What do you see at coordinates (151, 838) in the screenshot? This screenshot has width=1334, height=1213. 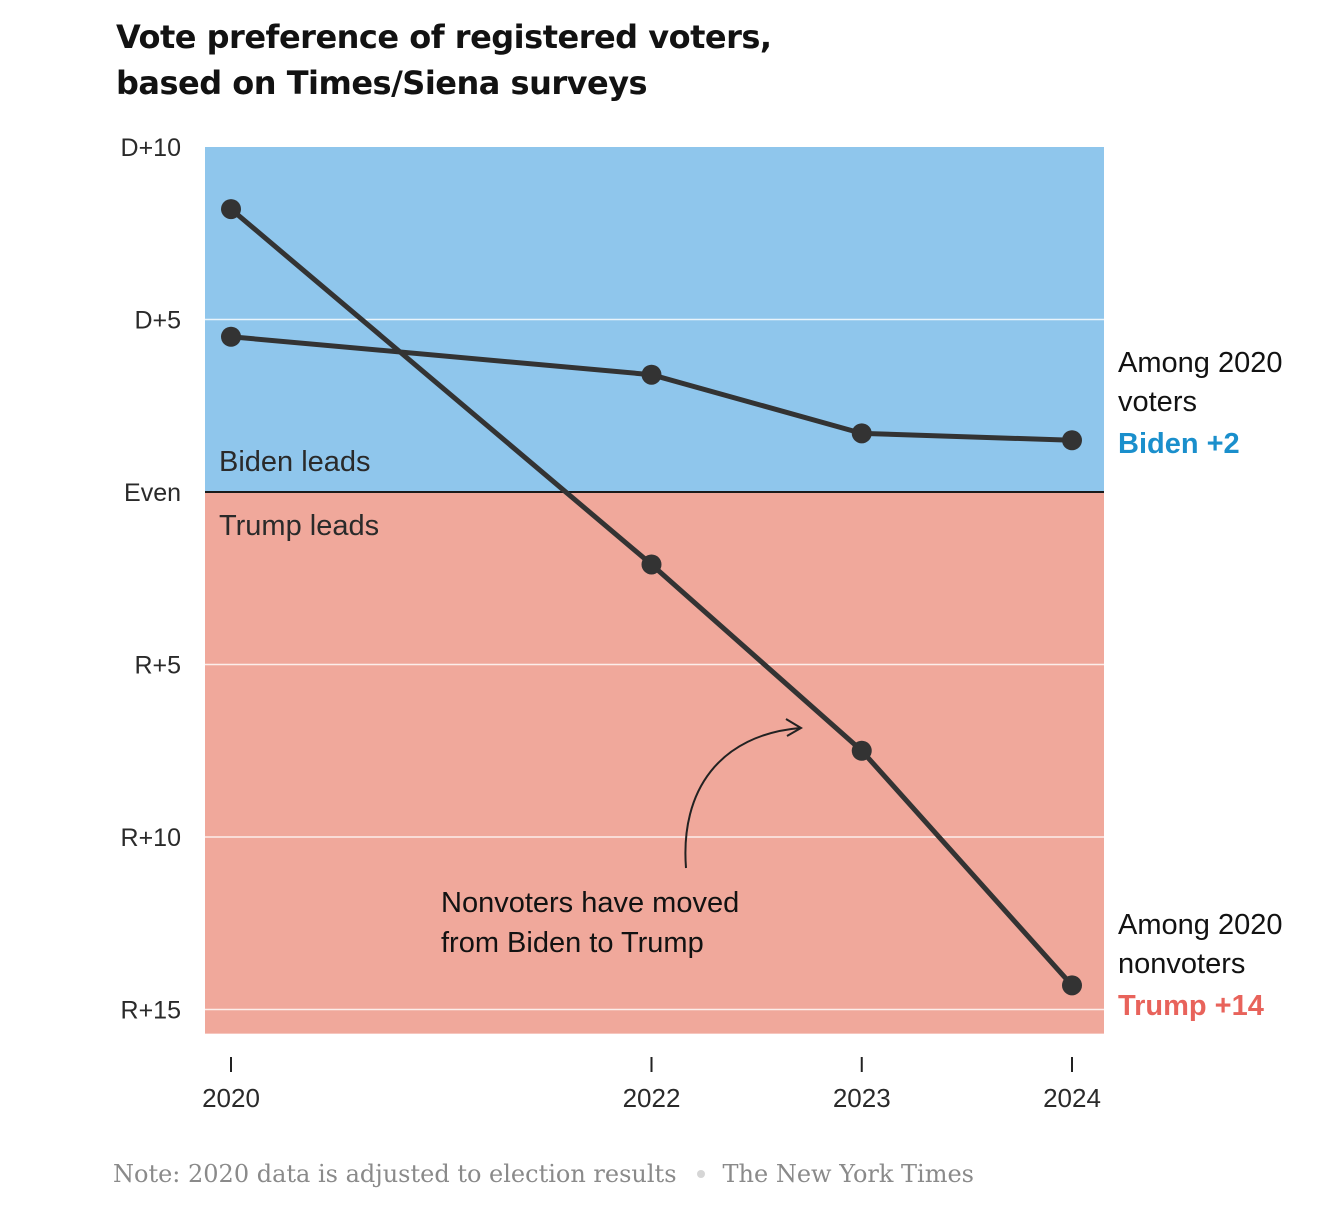 I see `y-tick-label: R+10` at bounding box center [151, 838].